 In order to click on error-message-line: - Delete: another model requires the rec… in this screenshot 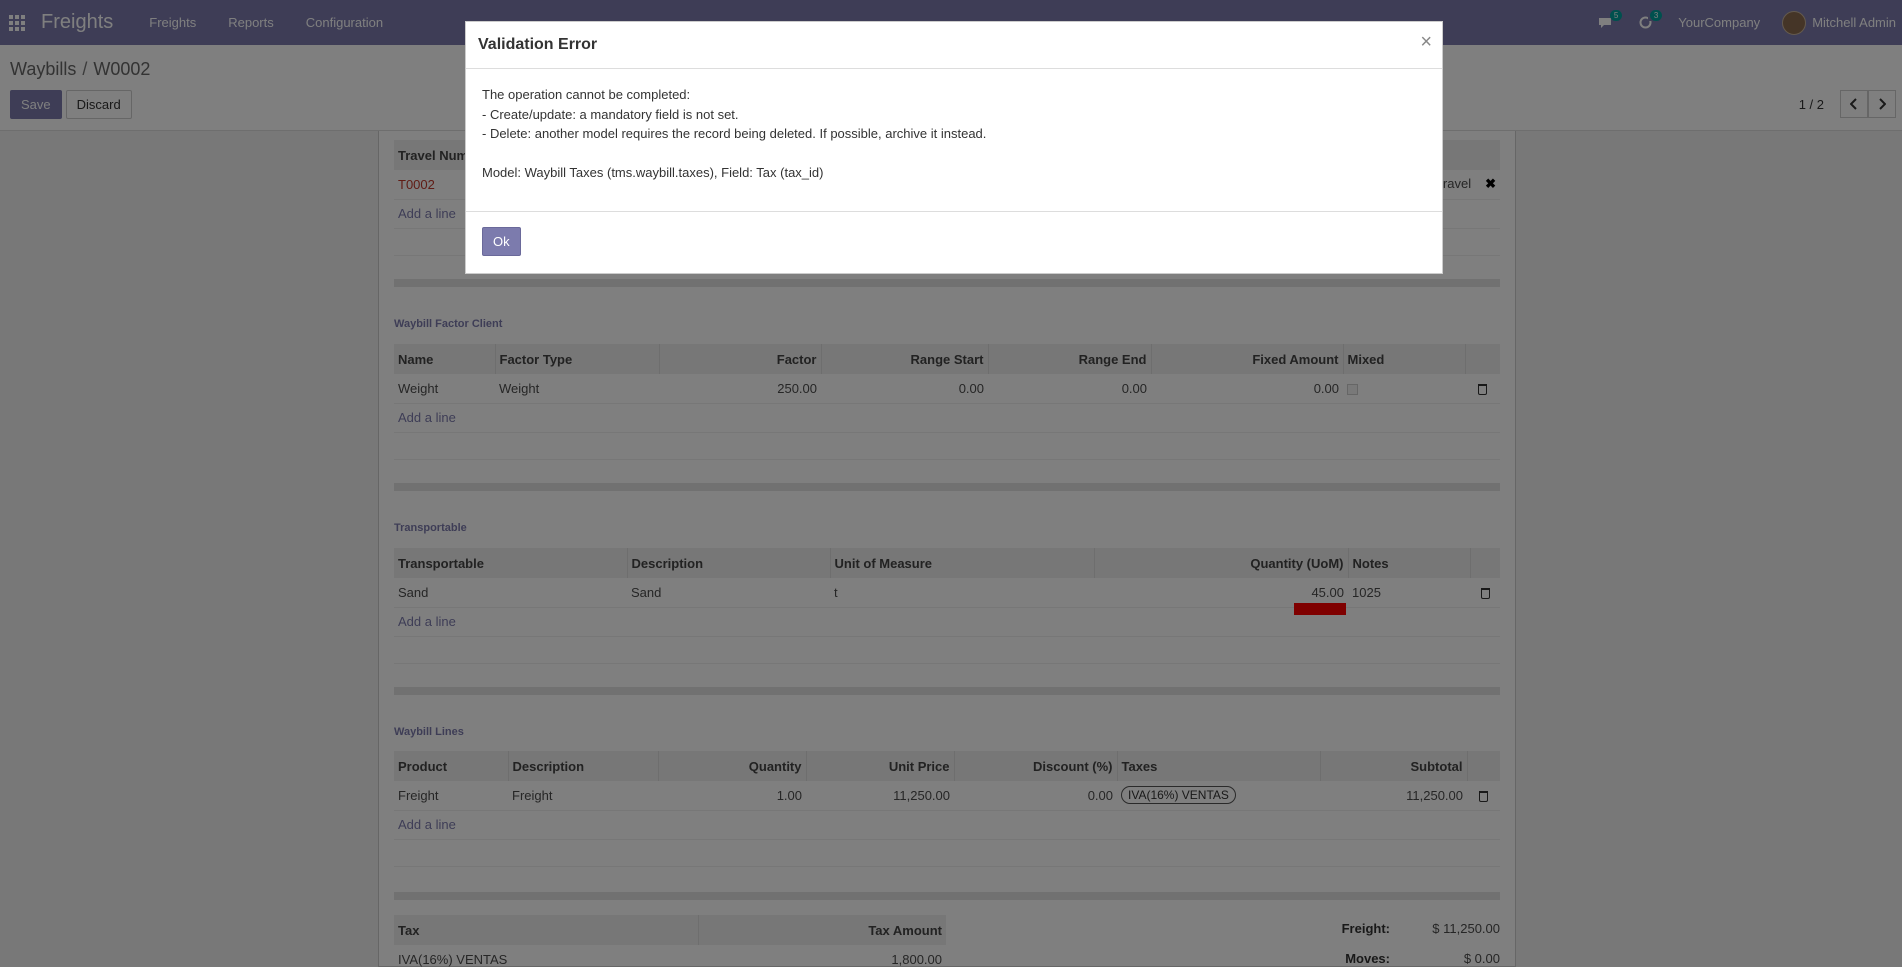, I will do `click(734, 133)`.